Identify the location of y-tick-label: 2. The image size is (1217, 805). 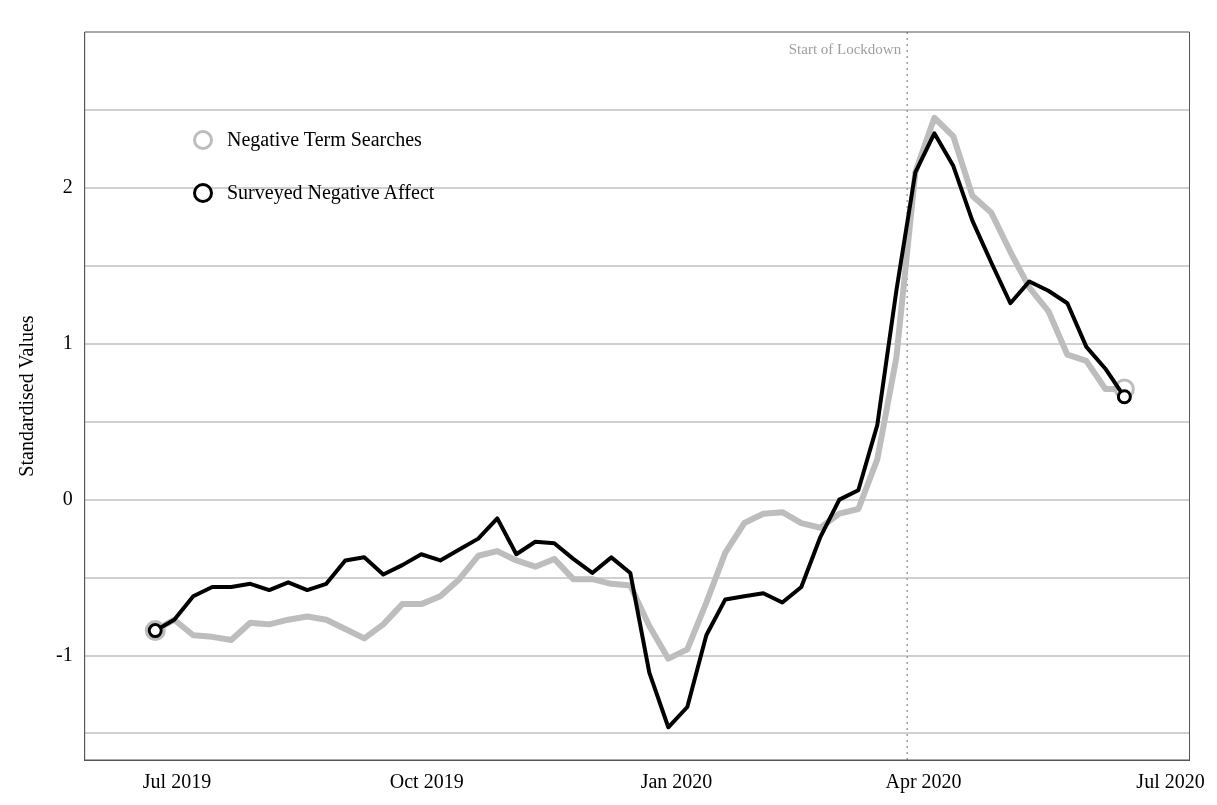
(67, 186).